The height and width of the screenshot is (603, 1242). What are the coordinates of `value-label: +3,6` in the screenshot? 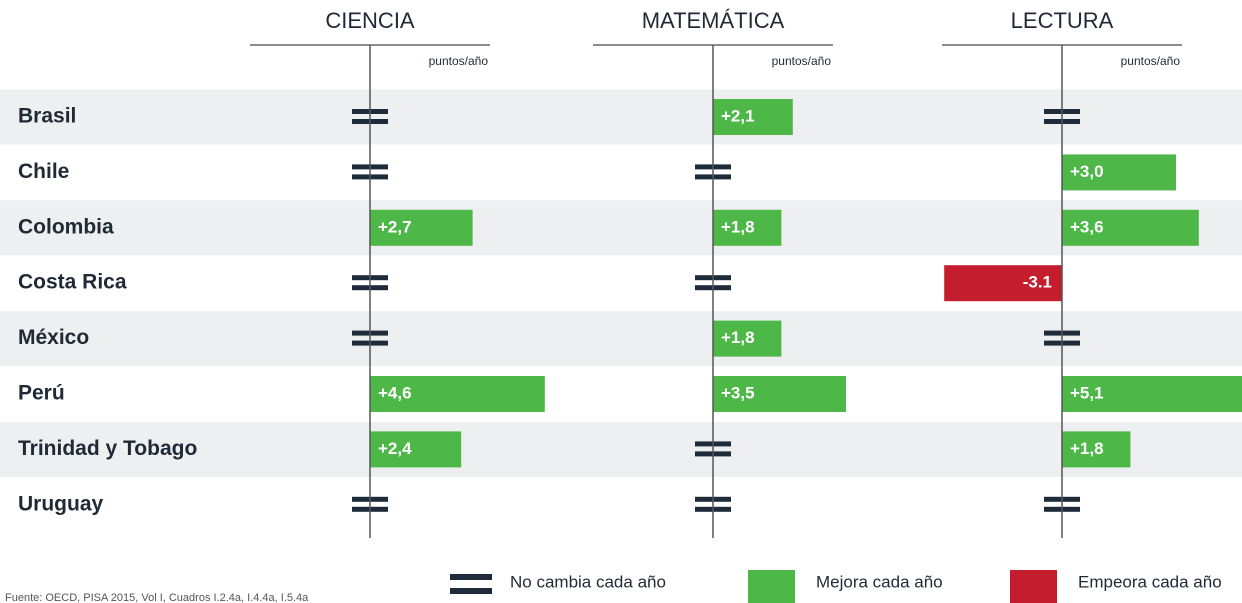 It's located at (1087, 226).